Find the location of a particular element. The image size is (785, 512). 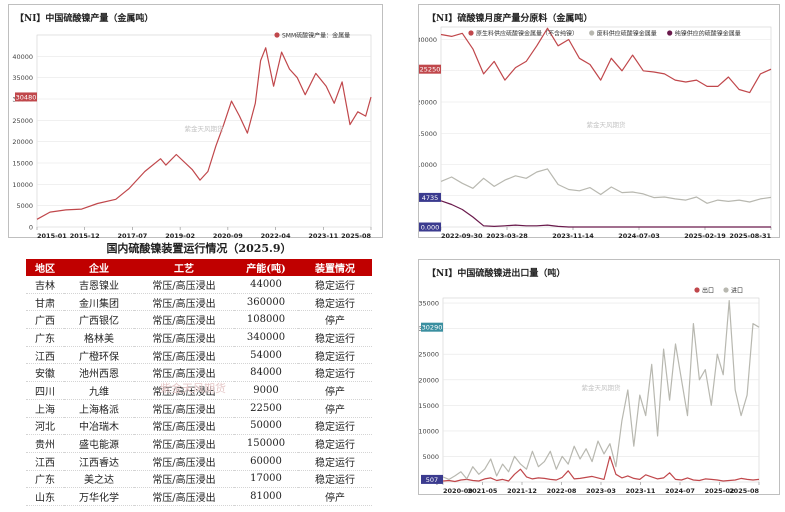

table-watermark: 紫金天风期货 is located at coordinates (193, 388).